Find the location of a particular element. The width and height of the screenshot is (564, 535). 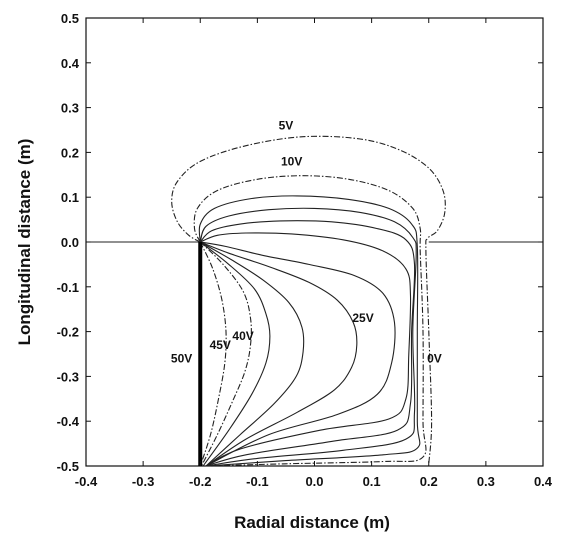

y-tick-label: -0.2 is located at coordinates (68, 332).